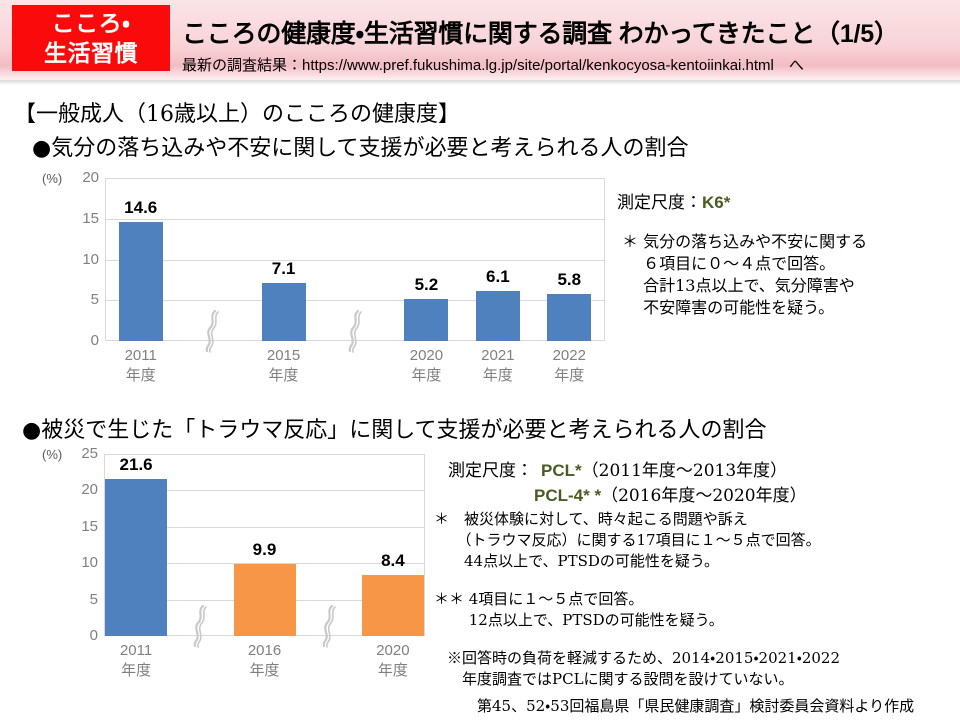  Describe the element at coordinates (569, 366) in the screenshot. I see `x-axis-tick-2022: 2022 年度` at that location.